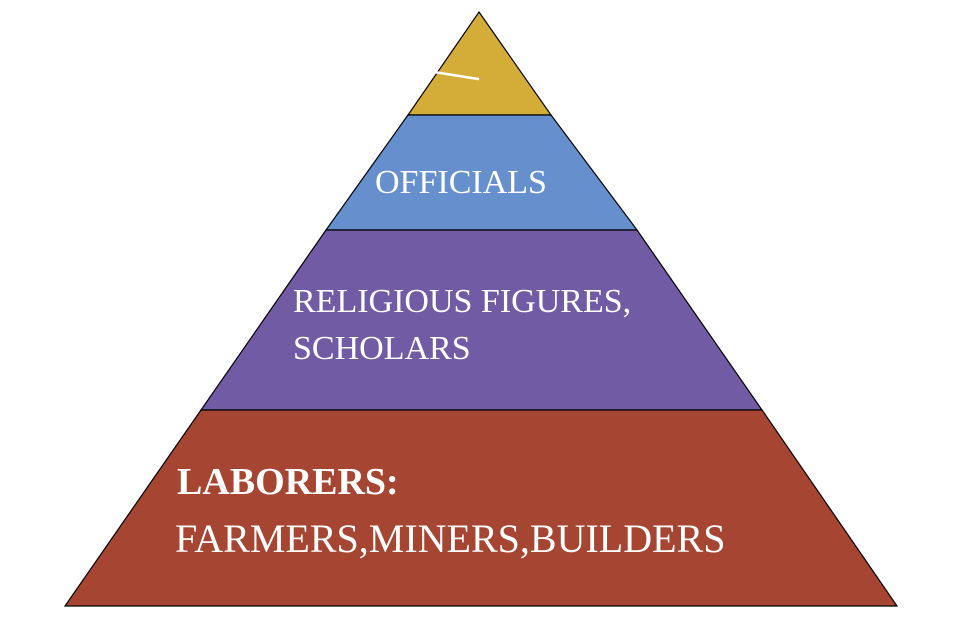 Image resolution: width=960 pixels, height=630 pixels. What do you see at coordinates (479, 63) in the screenshot?
I see `pyramid-tier-top` at bounding box center [479, 63].